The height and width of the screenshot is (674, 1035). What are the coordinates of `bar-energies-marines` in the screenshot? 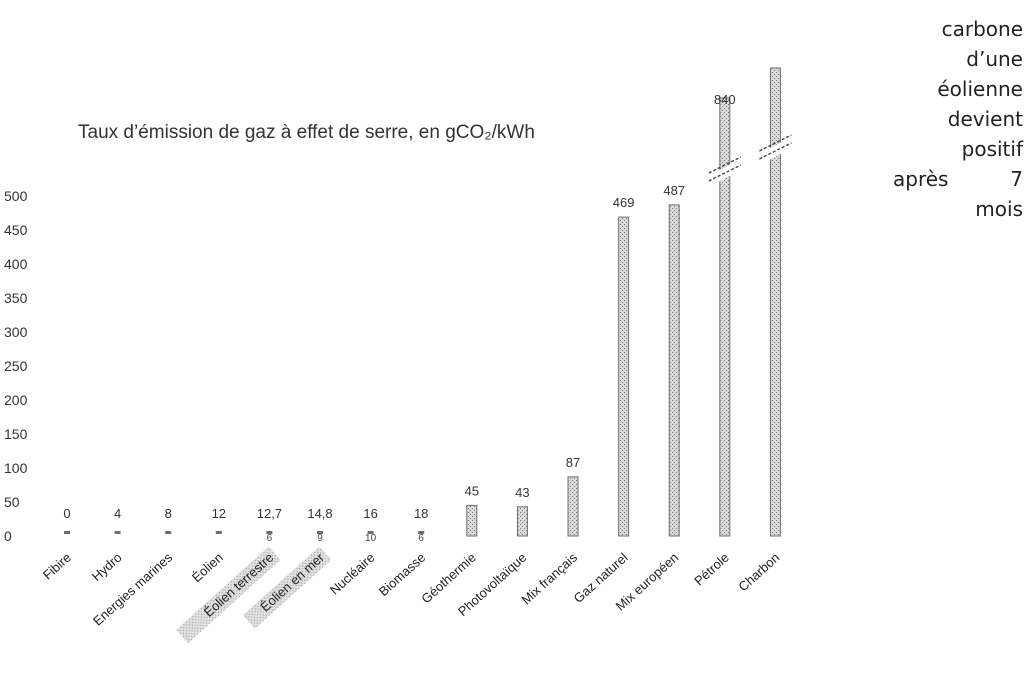 It's located at (168, 532).